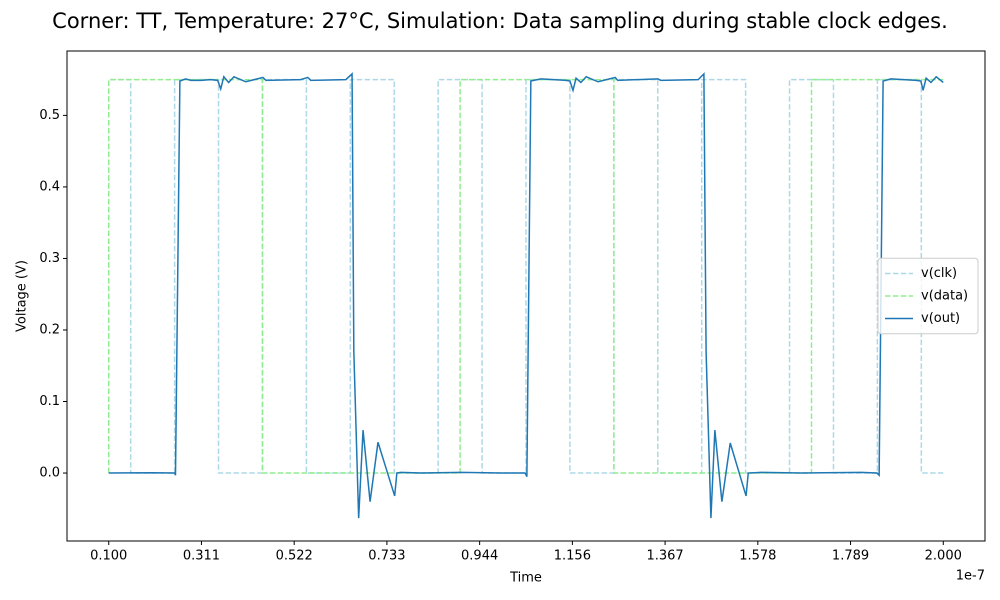 The image size is (1000, 600). I want to click on x-tick-label: 0.733, so click(386, 556).